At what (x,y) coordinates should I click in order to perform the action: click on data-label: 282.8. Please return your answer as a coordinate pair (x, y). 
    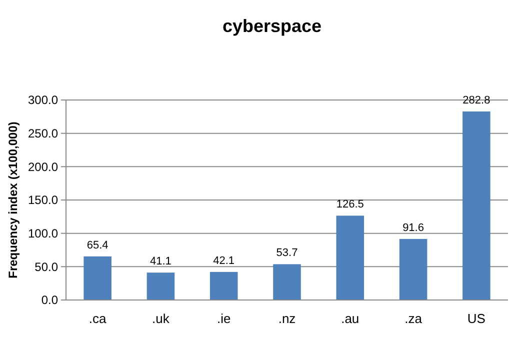
    Looking at the image, I should click on (476, 100).